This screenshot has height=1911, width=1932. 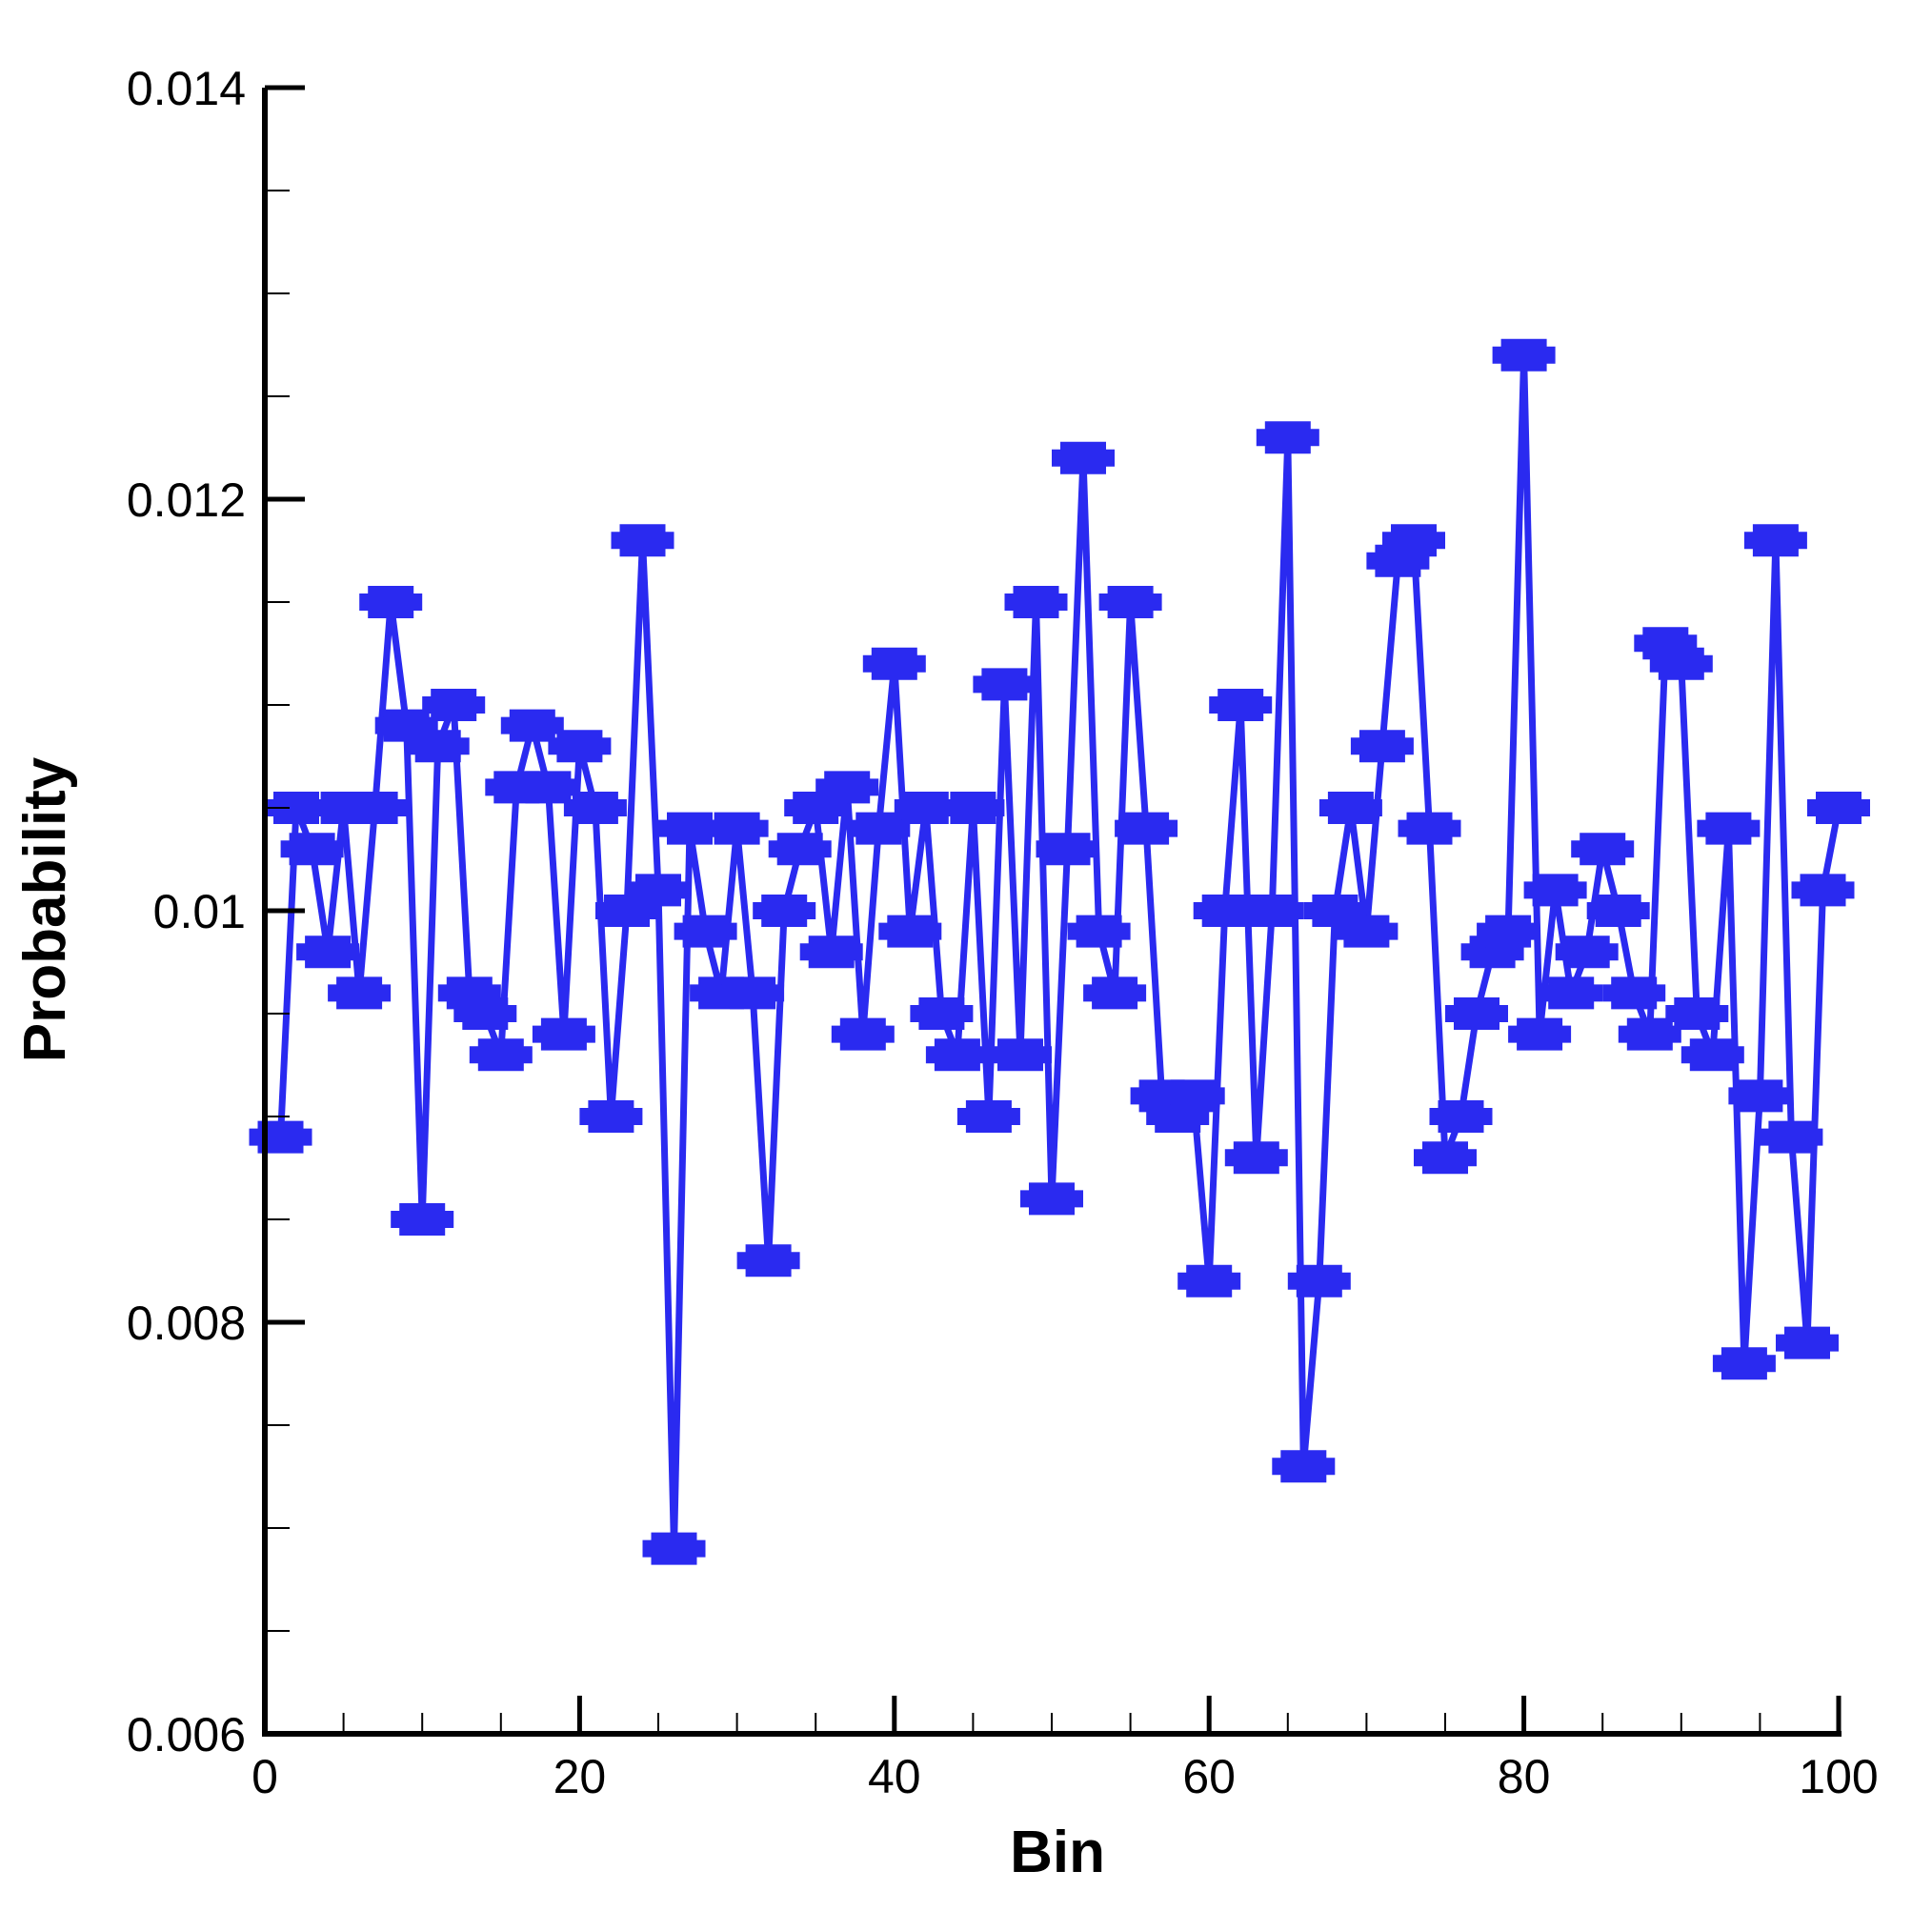 What do you see at coordinates (199, 911) in the screenshot?
I see `y-tick-label: 0.01` at bounding box center [199, 911].